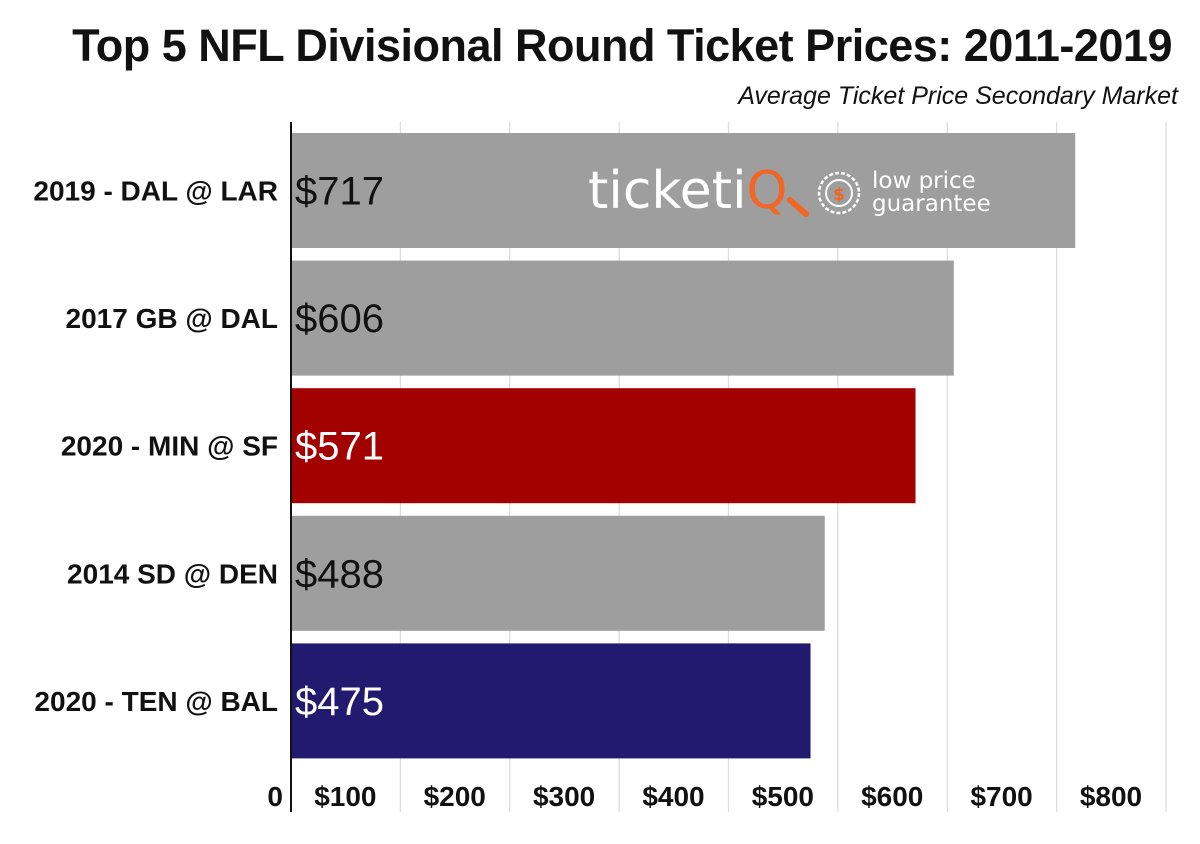  I want to click on x-axis-labels: 0 $100 $200 $300 $400 $500 $600 $700 $800, so click(704, 796).